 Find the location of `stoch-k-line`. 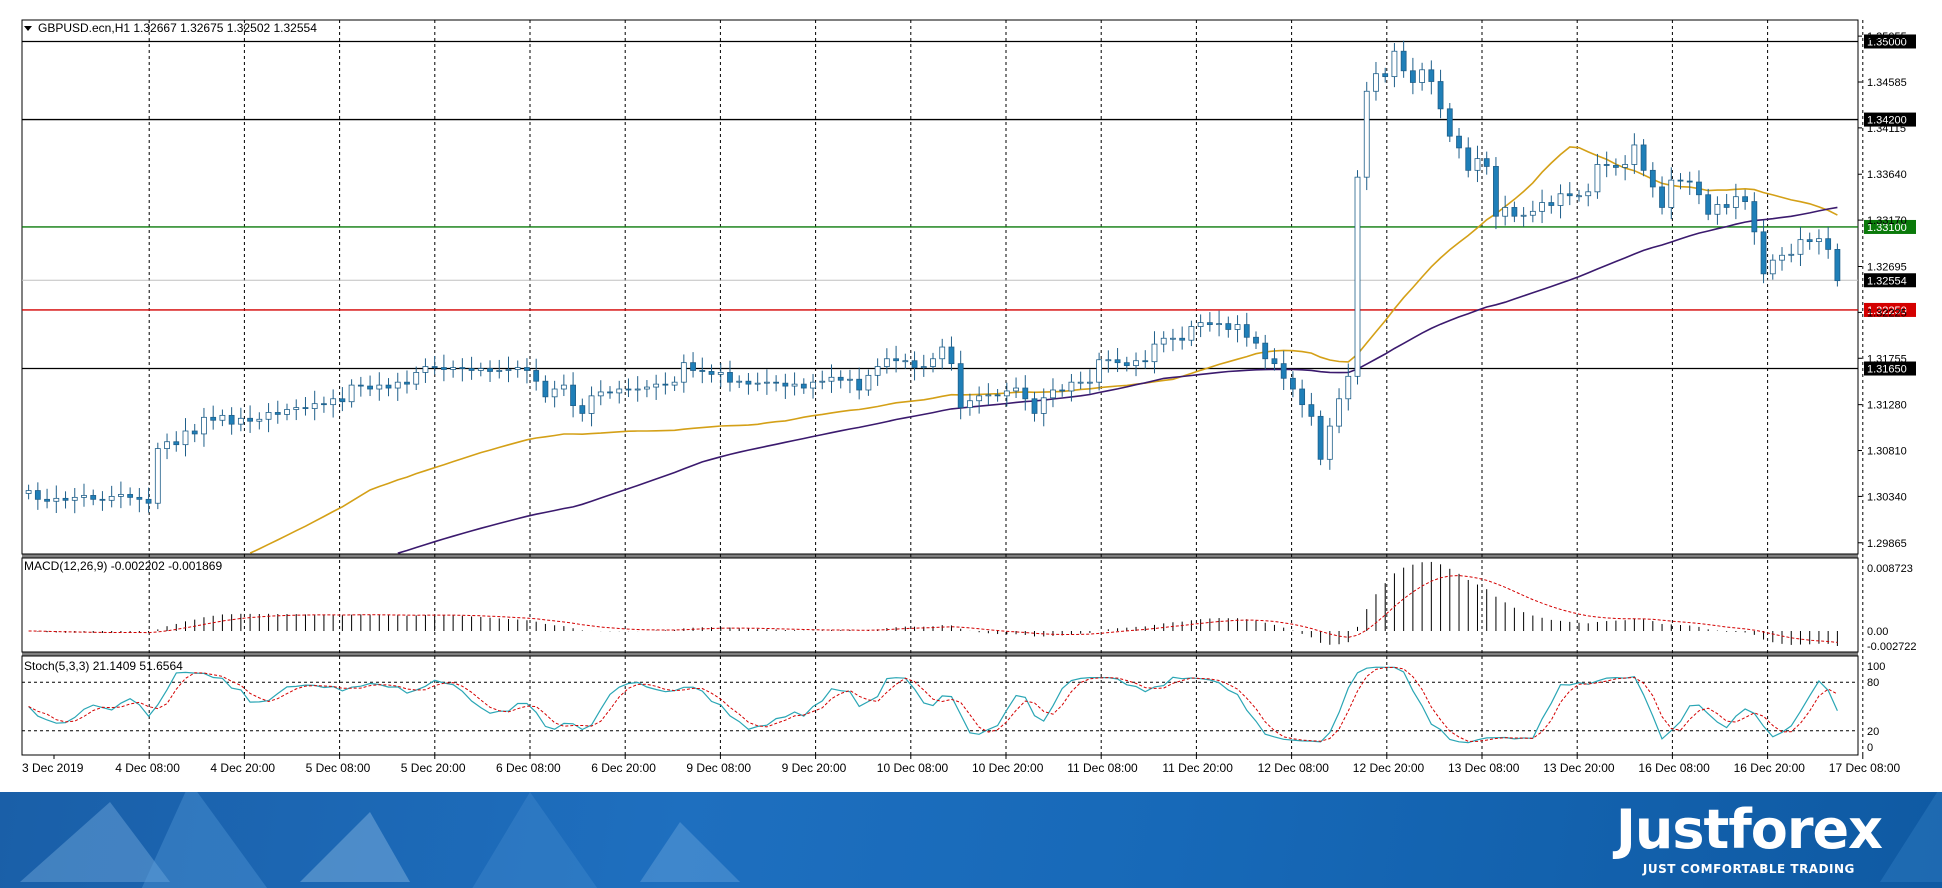

stoch-k-line is located at coordinates (933, 705).